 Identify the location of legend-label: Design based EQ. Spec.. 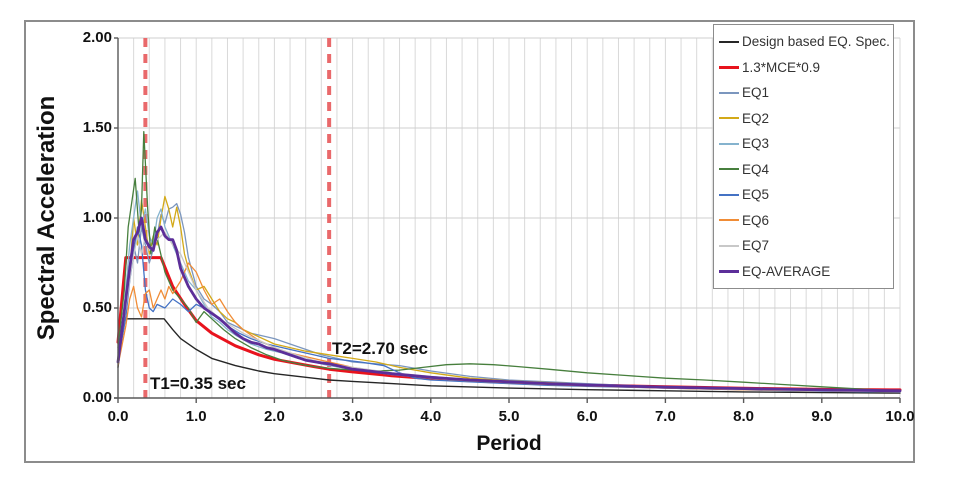
(815, 42).